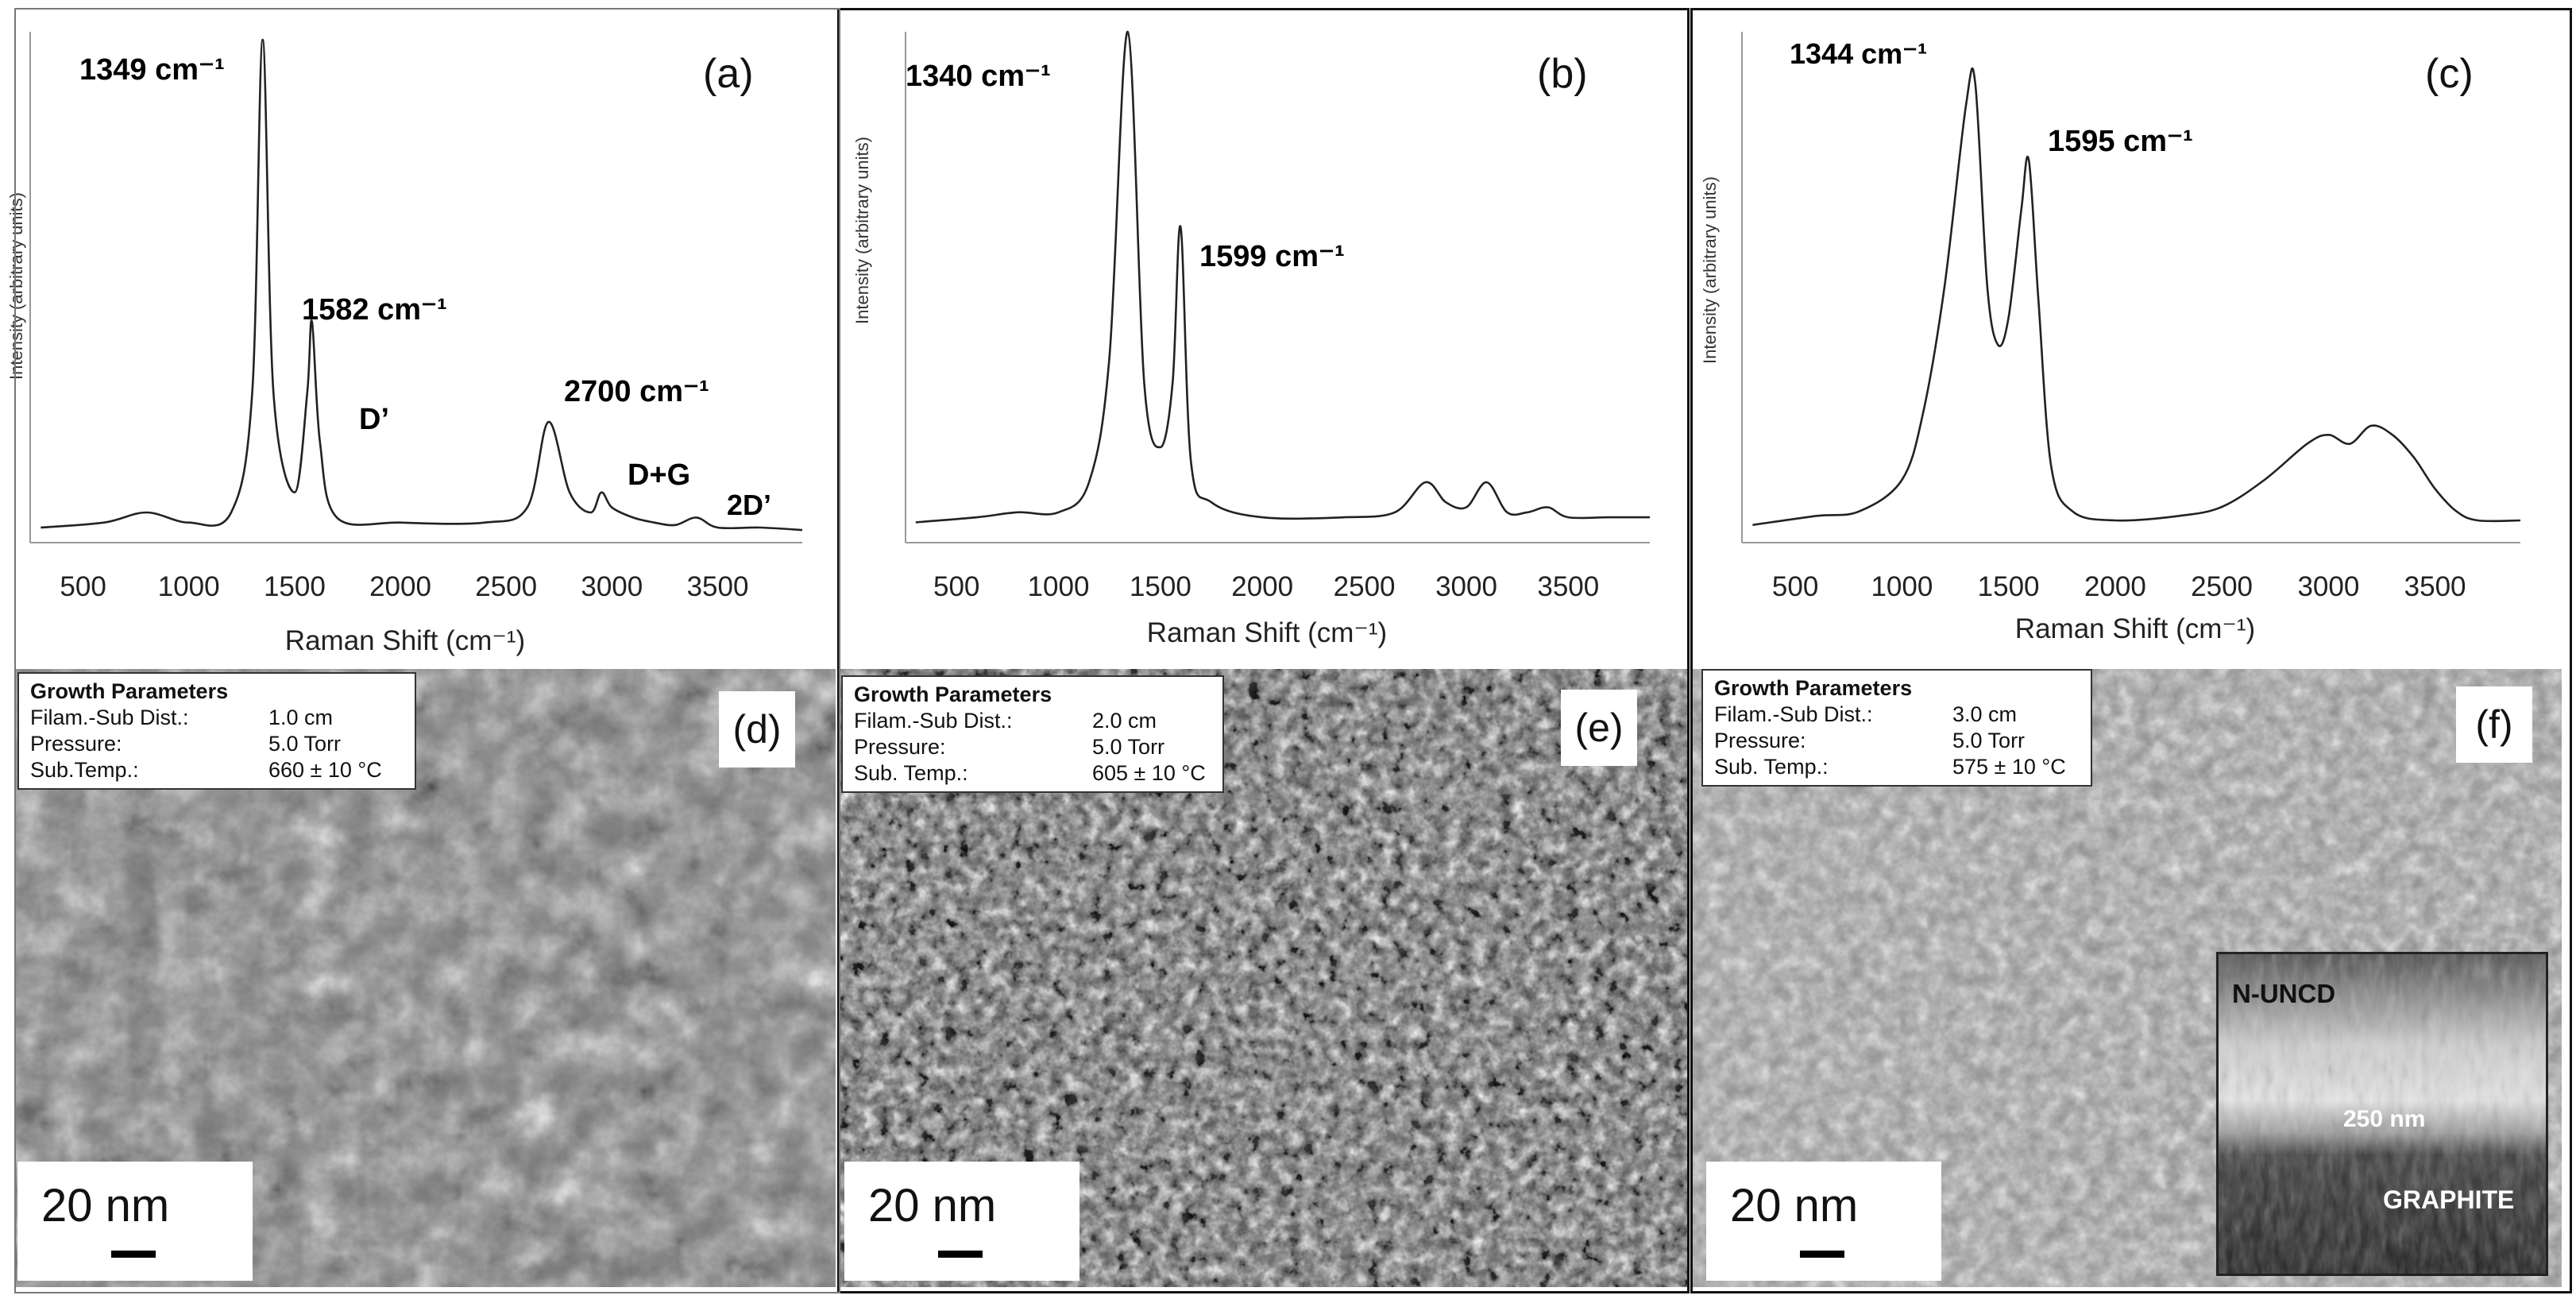  I want to click on param-value: 605 ± 10 °C, so click(1149, 773).